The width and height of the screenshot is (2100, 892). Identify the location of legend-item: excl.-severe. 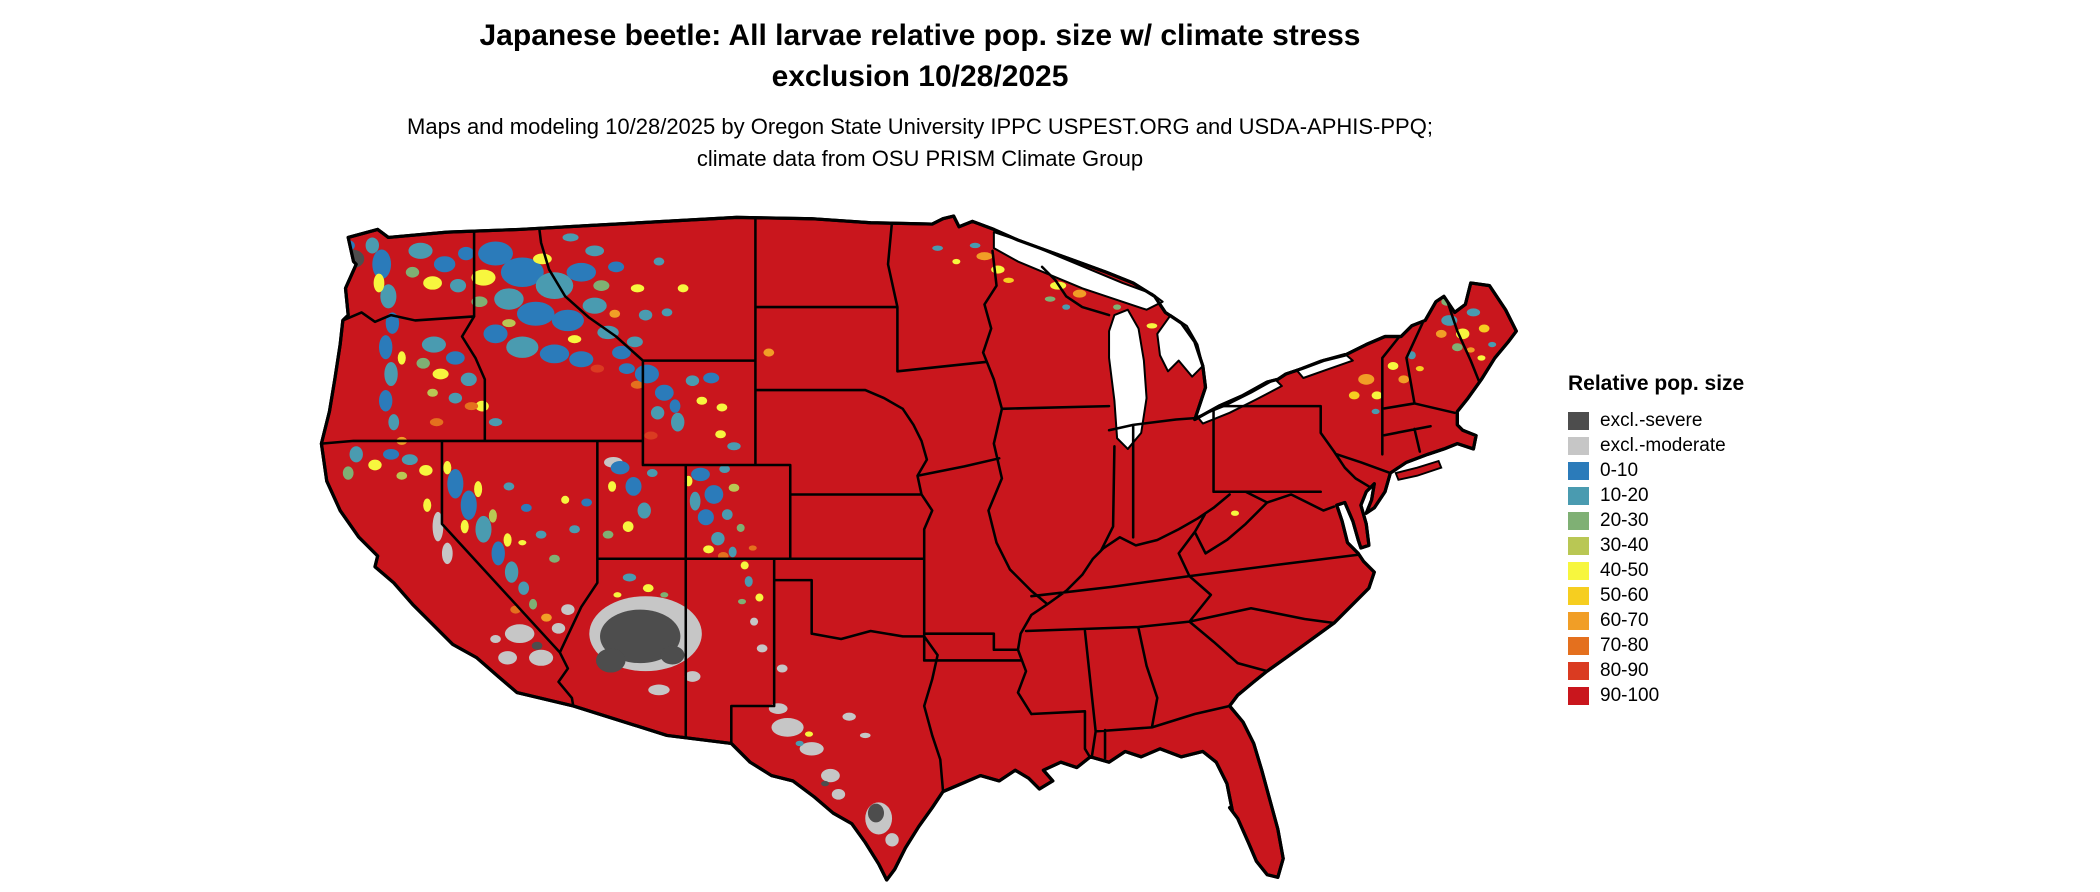
(1698, 420).